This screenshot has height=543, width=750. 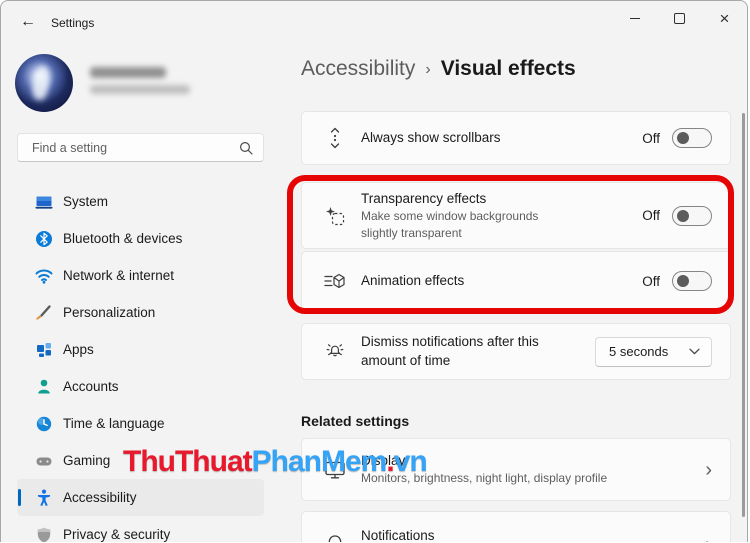 What do you see at coordinates (134, 147) in the screenshot?
I see `search-input` at bounding box center [134, 147].